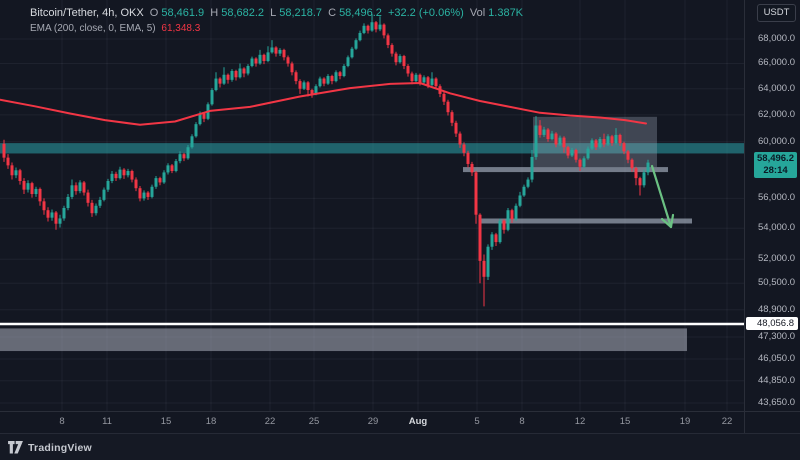 This screenshot has height=460, width=800. Describe the element at coordinates (776, 38) in the screenshot. I see `price-tick-label: 68,000.0` at that location.